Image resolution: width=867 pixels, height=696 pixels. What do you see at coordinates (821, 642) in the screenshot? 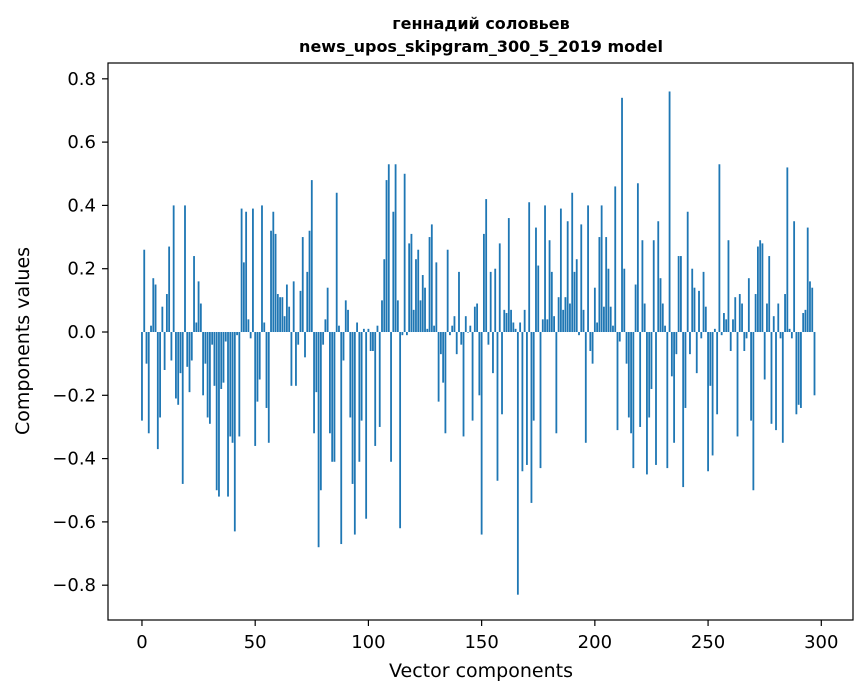
I see `x-tick-label: 300` at bounding box center [821, 642].